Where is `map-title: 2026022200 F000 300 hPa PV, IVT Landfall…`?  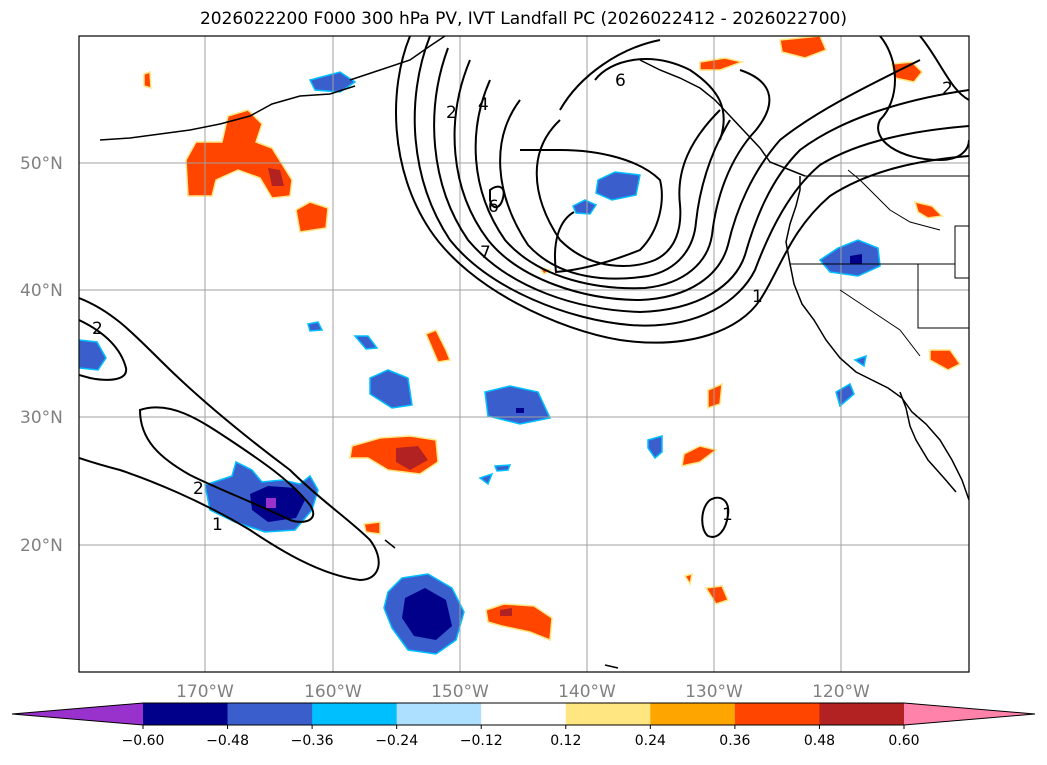
map-title: 2026022200 F000 300 hPa PV, IVT Landfall… is located at coordinates (523, 19).